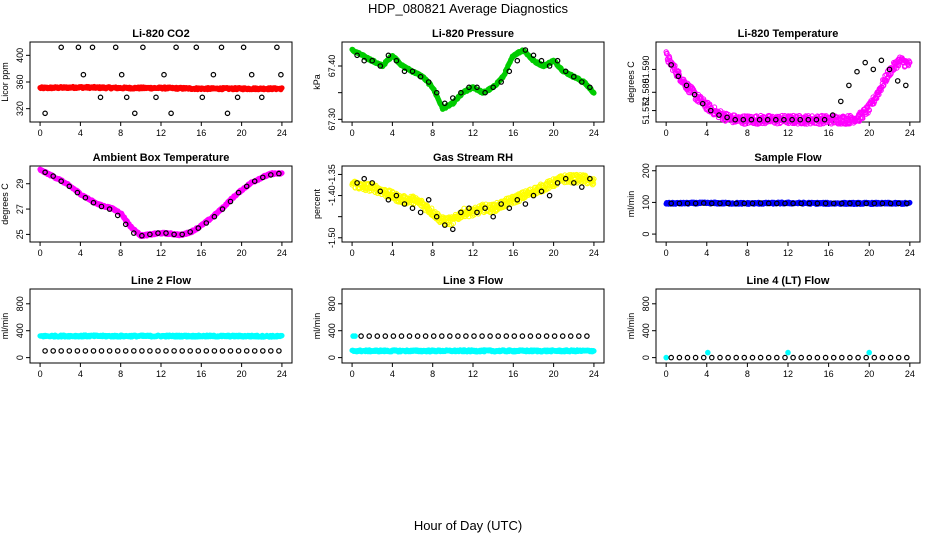  Describe the element at coordinates (146, 327) in the screenshot. I see `chart-panel-7: Line 2 Flow ml/min 0 4 8 12 16 20 24 0 400 800` at that location.